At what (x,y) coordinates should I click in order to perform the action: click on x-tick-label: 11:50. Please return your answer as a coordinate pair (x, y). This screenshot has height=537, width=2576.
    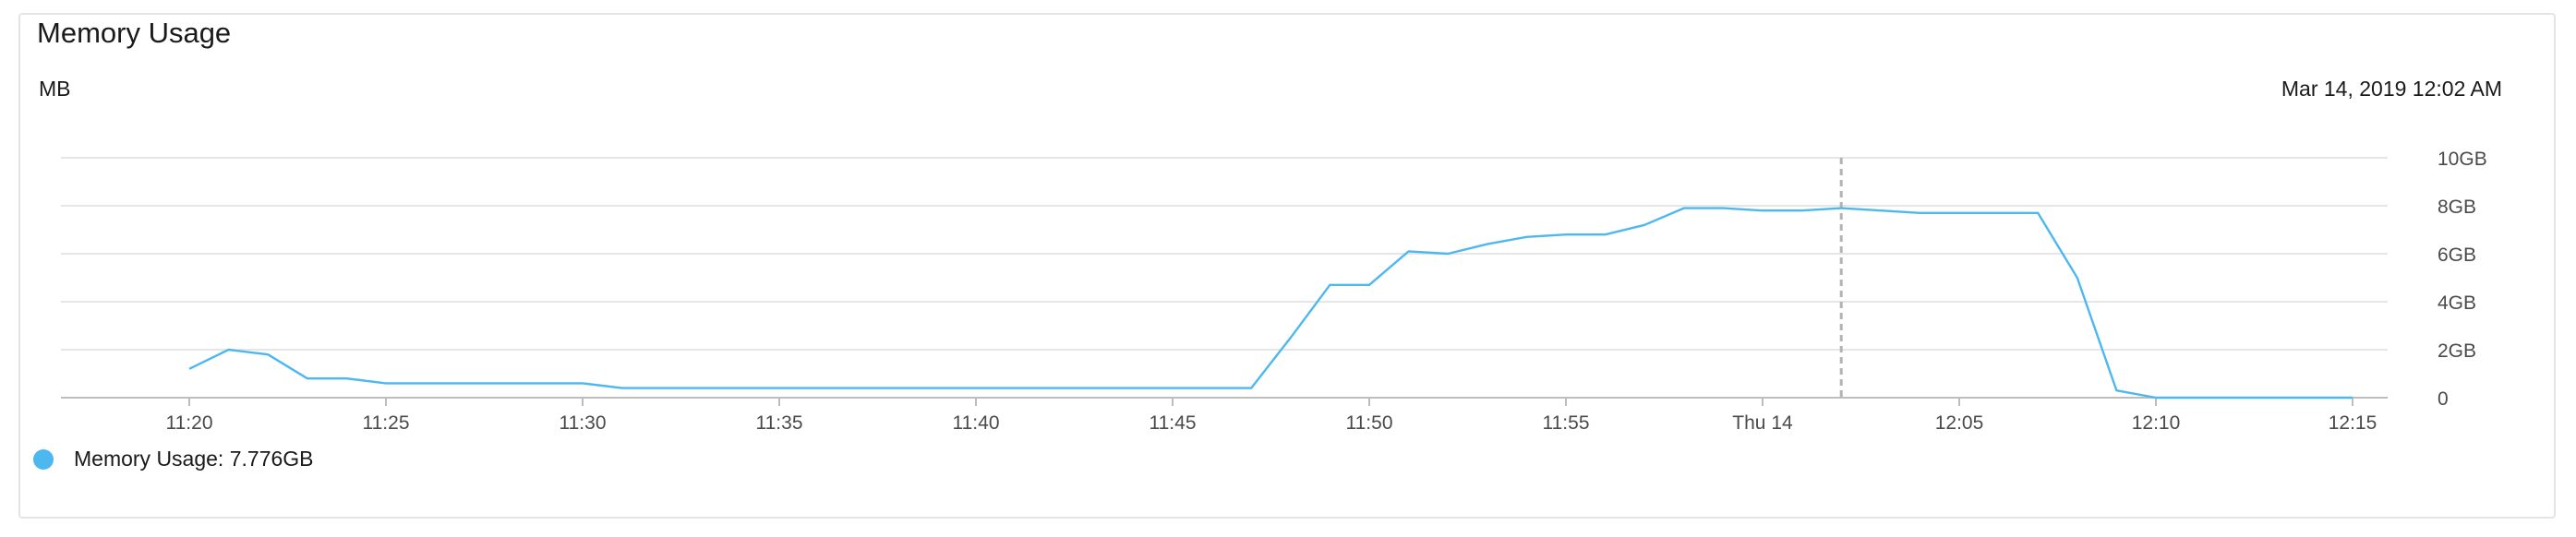
    Looking at the image, I should click on (1369, 423).